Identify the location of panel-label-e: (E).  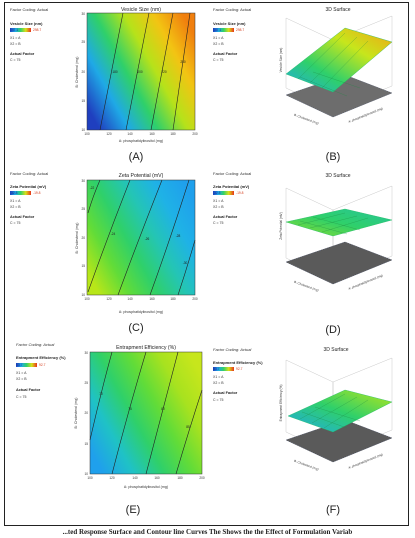
(133, 510).